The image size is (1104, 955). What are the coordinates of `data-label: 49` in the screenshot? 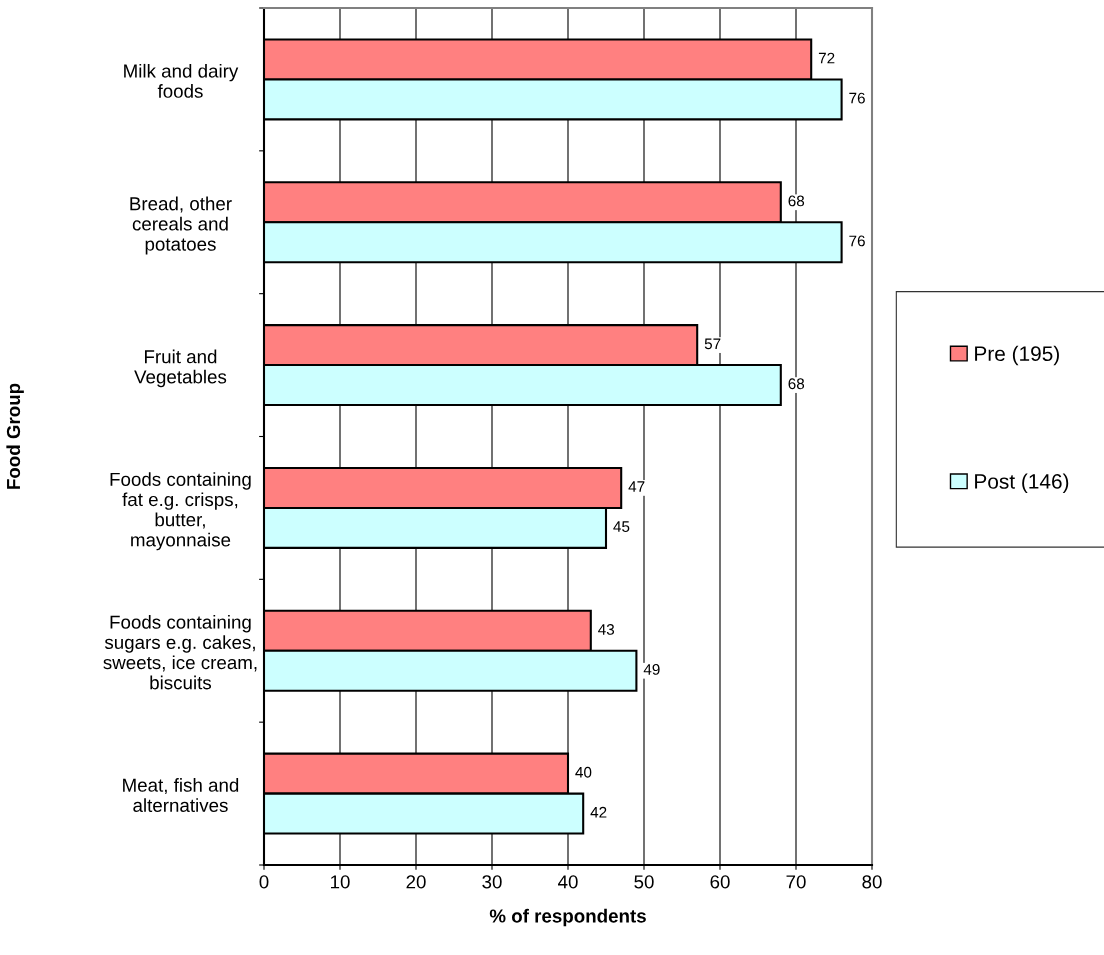 It's located at (651, 669).